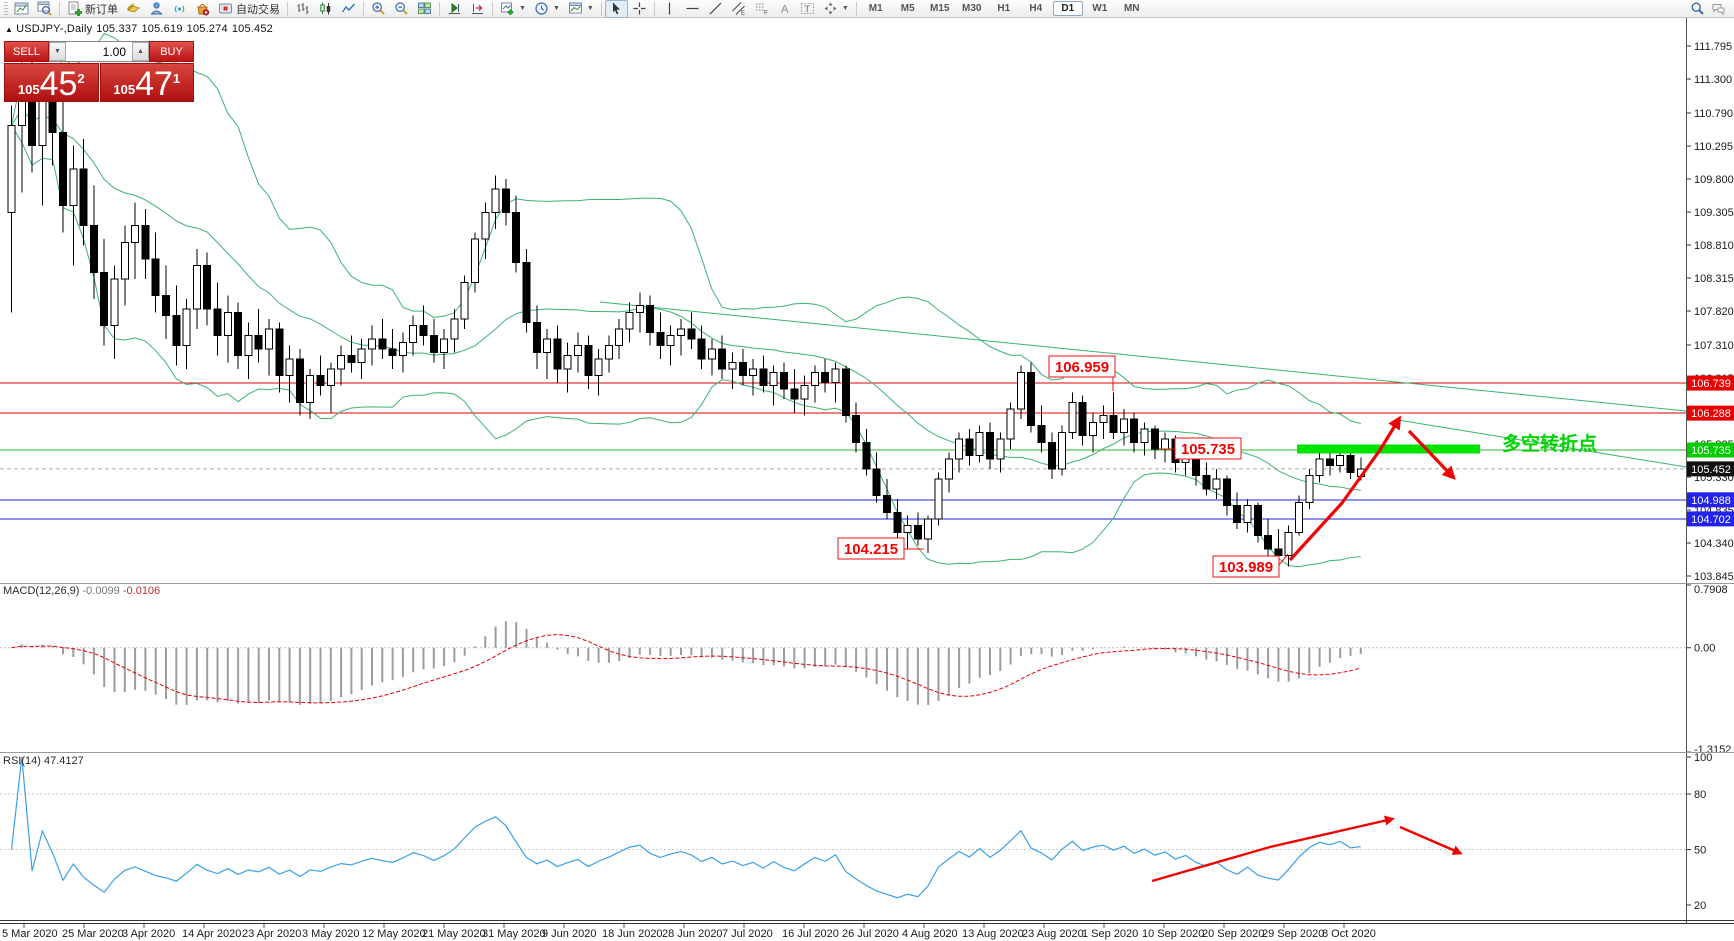 The image size is (1734, 941). I want to click on timeframe-d1-button: D1, so click(1067, 8).